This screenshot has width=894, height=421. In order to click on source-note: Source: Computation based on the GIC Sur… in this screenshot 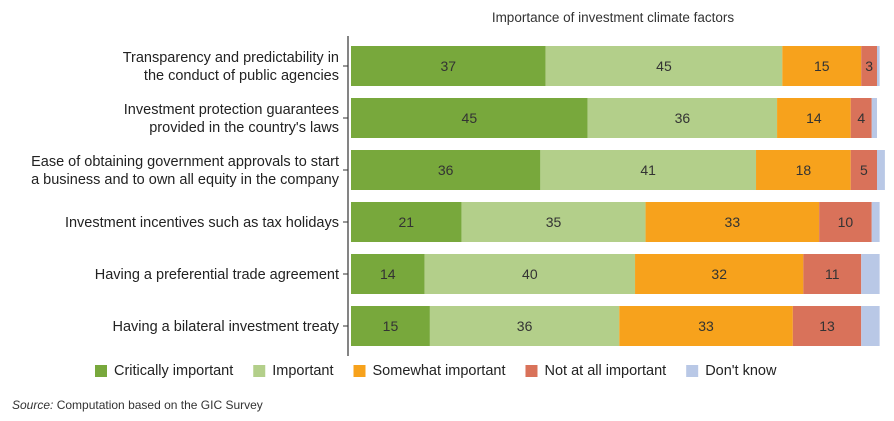, I will do `click(137, 405)`.